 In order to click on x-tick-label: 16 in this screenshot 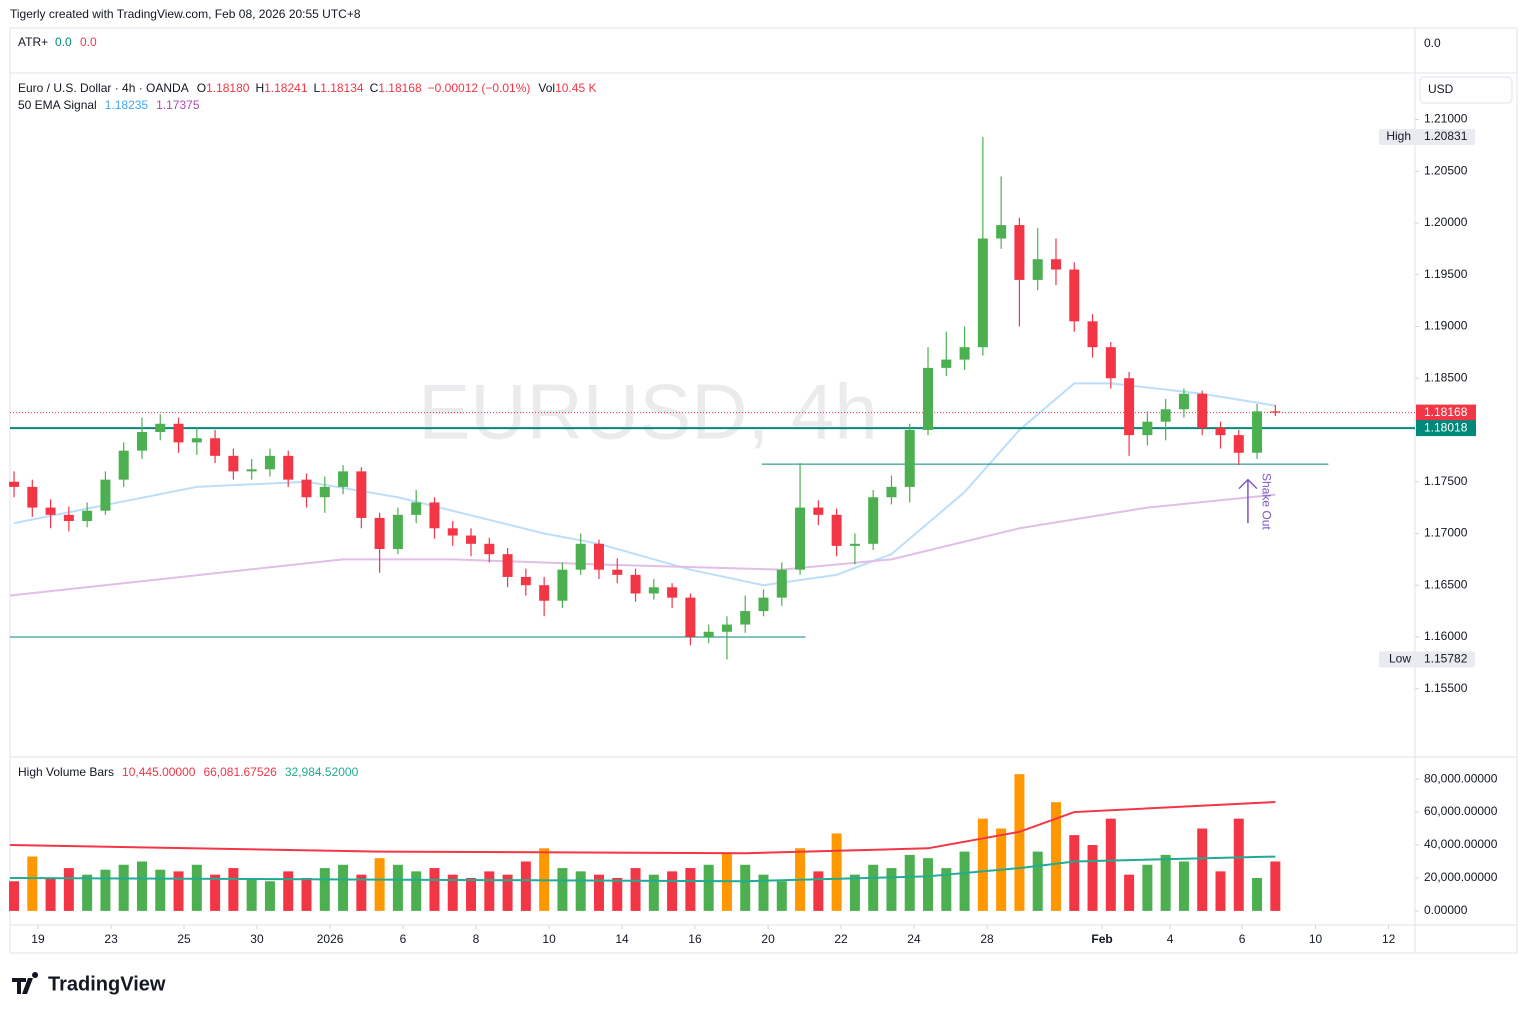, I will do `click(695, 939)`.